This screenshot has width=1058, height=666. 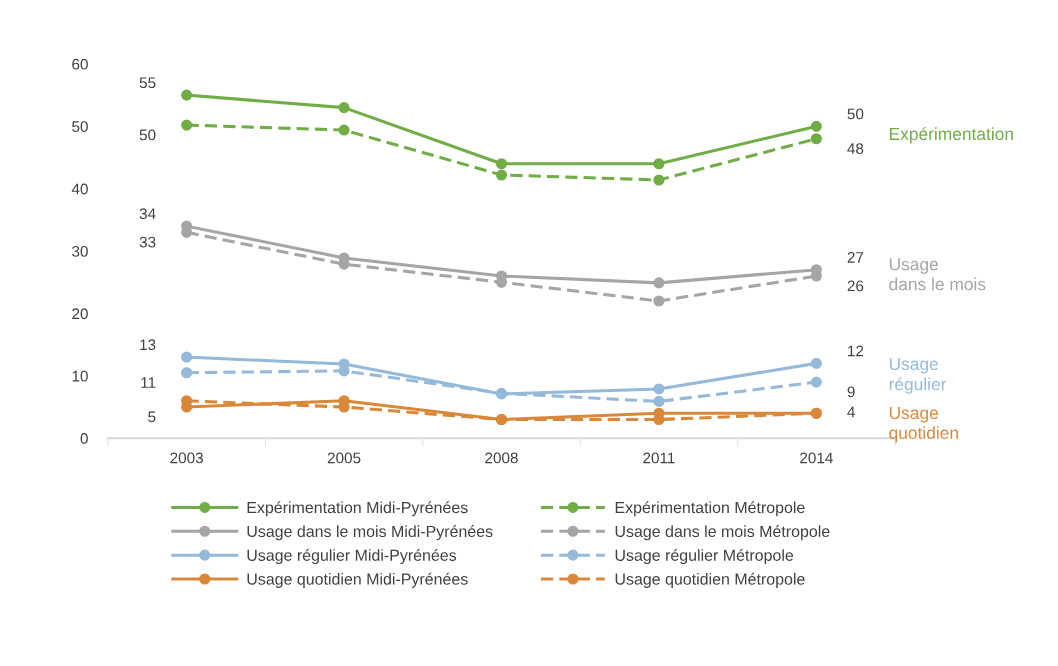 I want to click on annotation: Expérimentation, so click(x=951, y=135).